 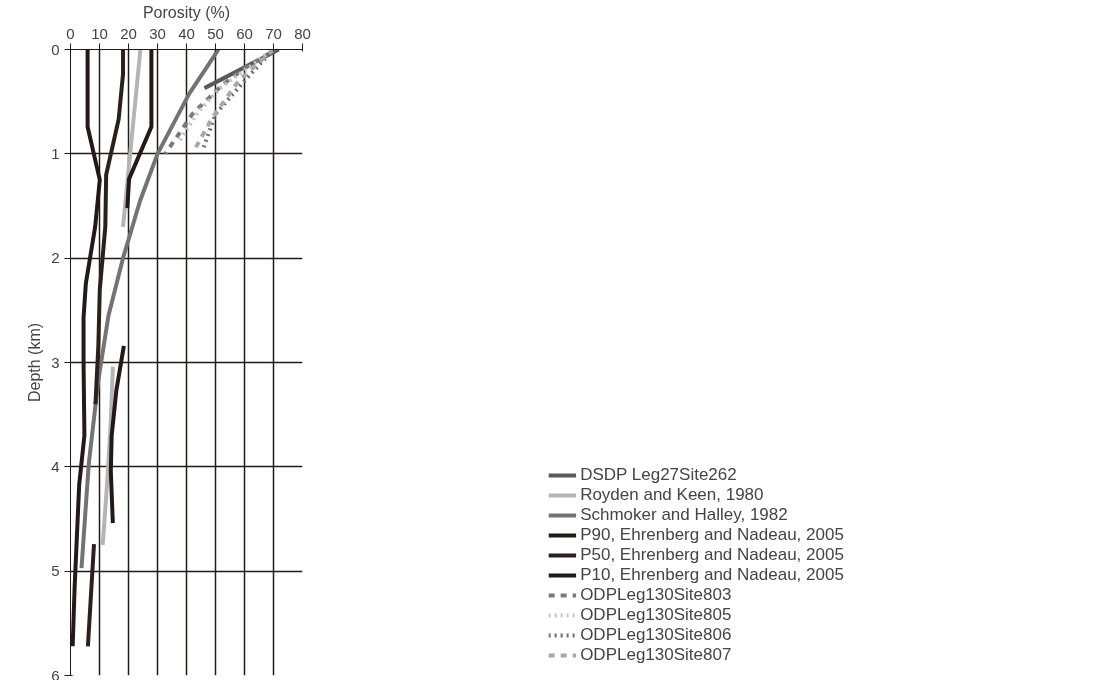 What do you see at coordinates (55, 571) in the screenshot?
I see `y-tick-label: 5` at bounding box center [55, 571].